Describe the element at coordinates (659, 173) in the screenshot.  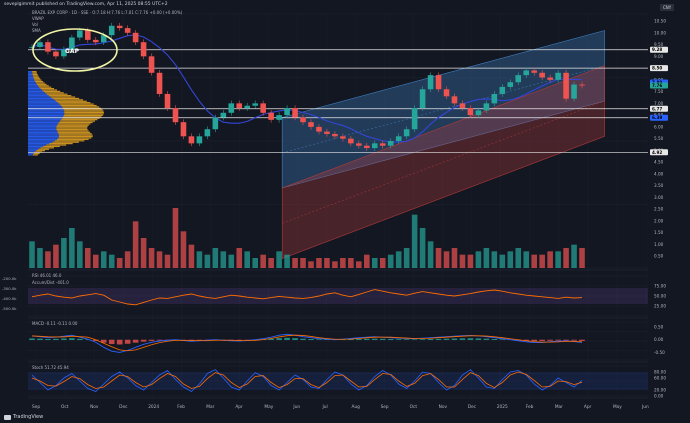
I see `price-tick-label: 4.00` at that location.